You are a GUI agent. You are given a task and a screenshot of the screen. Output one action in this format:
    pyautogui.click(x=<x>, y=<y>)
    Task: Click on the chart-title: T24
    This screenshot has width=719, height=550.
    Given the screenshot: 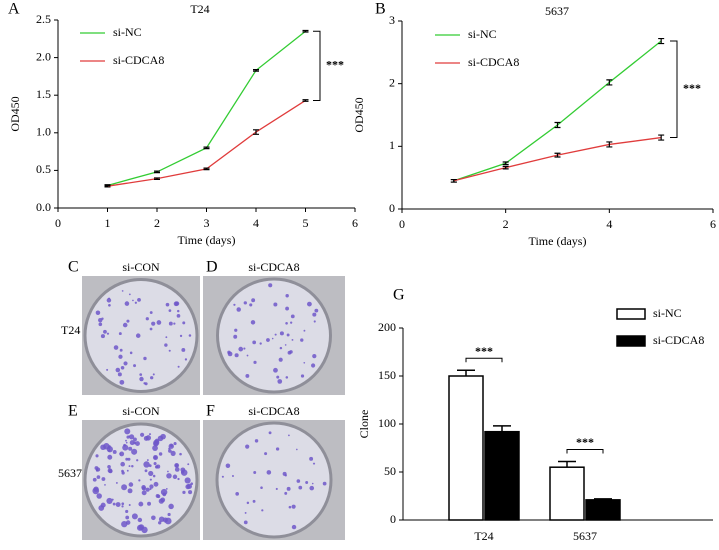 What is the action you would take?
    pyautogui.click(x=199, y=9)
    